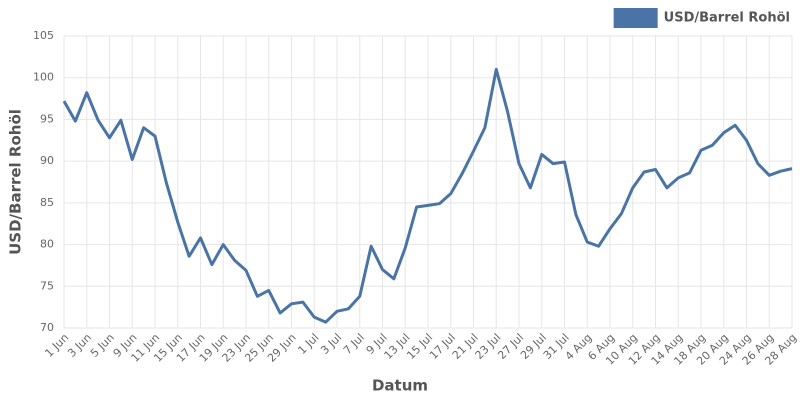 The image size is (800, 400). What do you see at coordinates (331, 344) in the screenshot?
I see `x-tick-label: 3 Jul` at bounding box center [331, 344].